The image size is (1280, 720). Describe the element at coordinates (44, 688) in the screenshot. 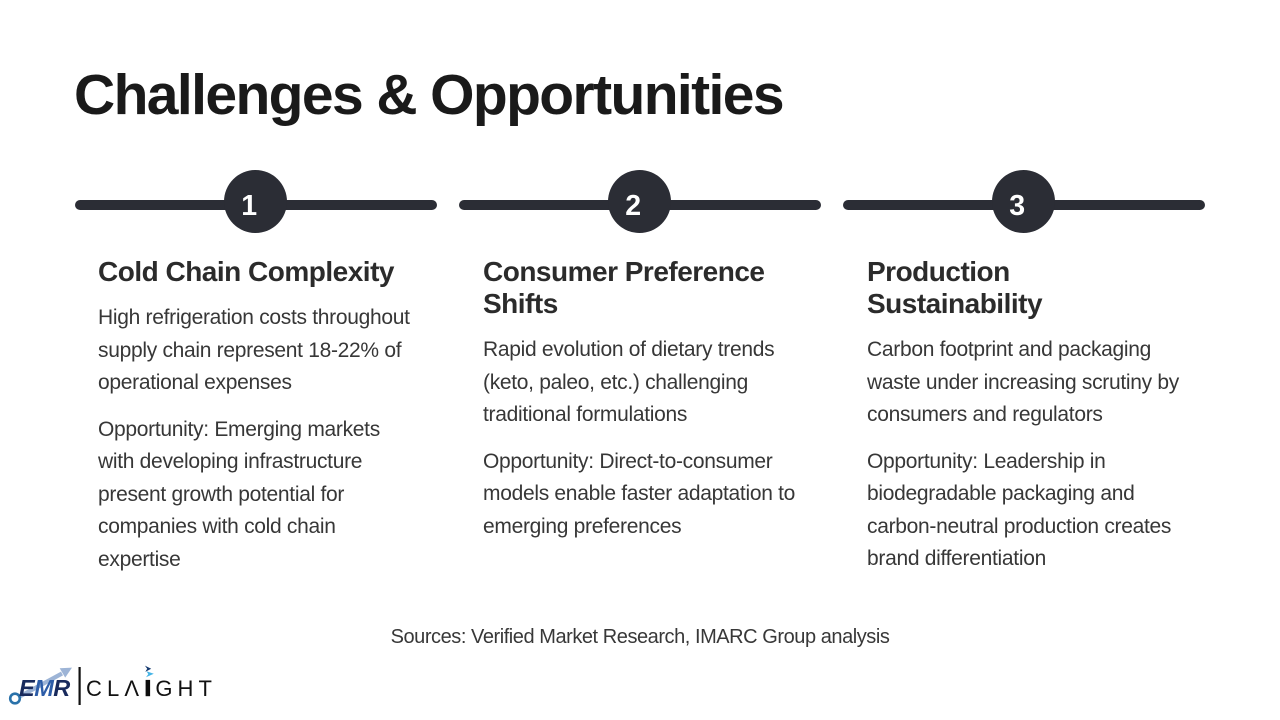

I see `svg-text: EMR` at that location.